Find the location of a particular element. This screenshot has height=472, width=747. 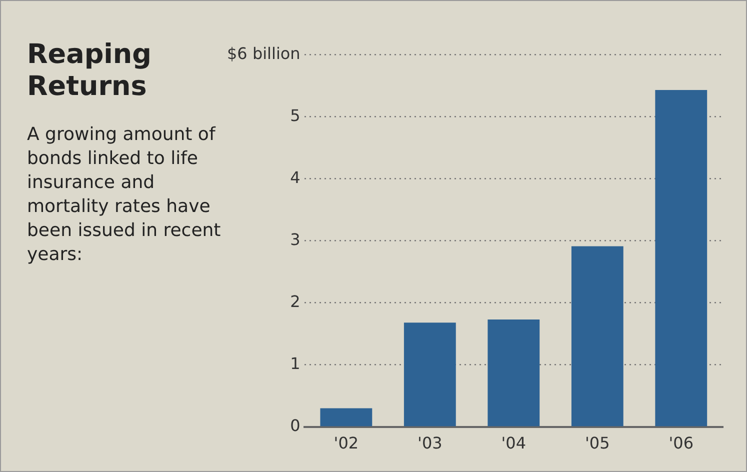

y-tick-label: 0 is located at coordinates (295, 425).